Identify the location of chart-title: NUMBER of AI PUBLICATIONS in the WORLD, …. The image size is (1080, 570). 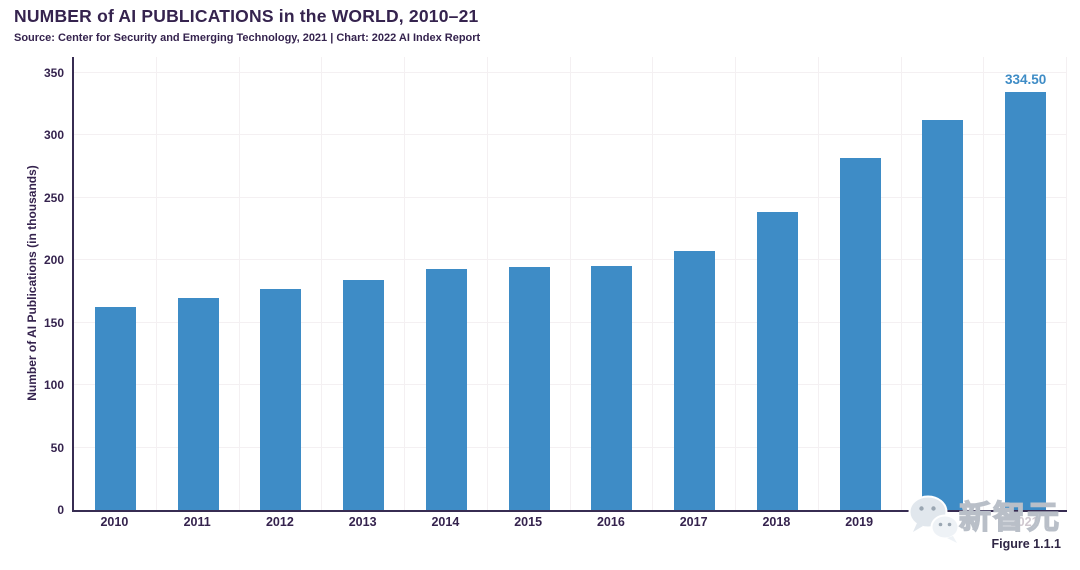
(246, 16).